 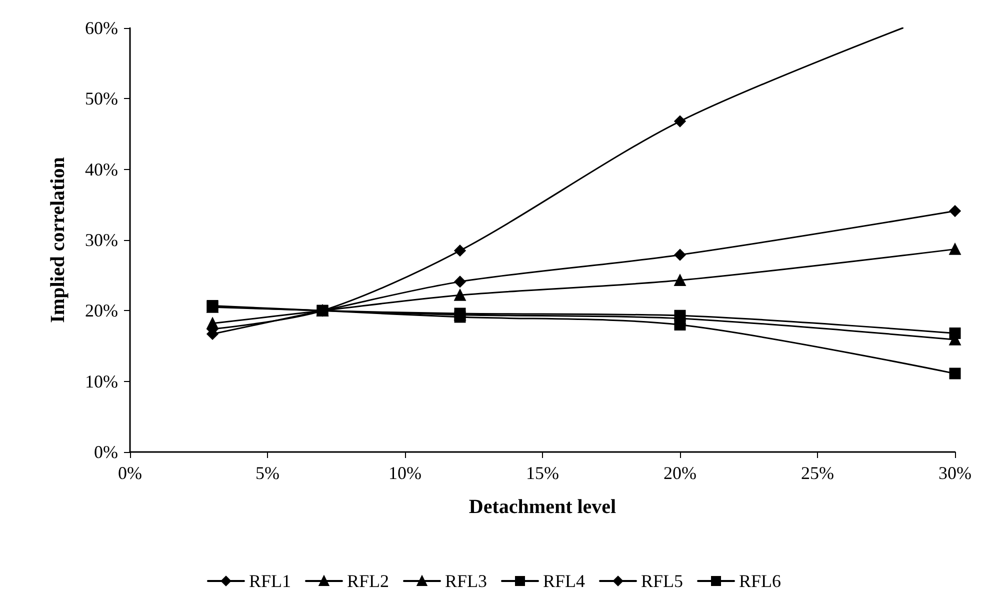 I want to click on legend-label: RFL3, so click(x=466, y=581).